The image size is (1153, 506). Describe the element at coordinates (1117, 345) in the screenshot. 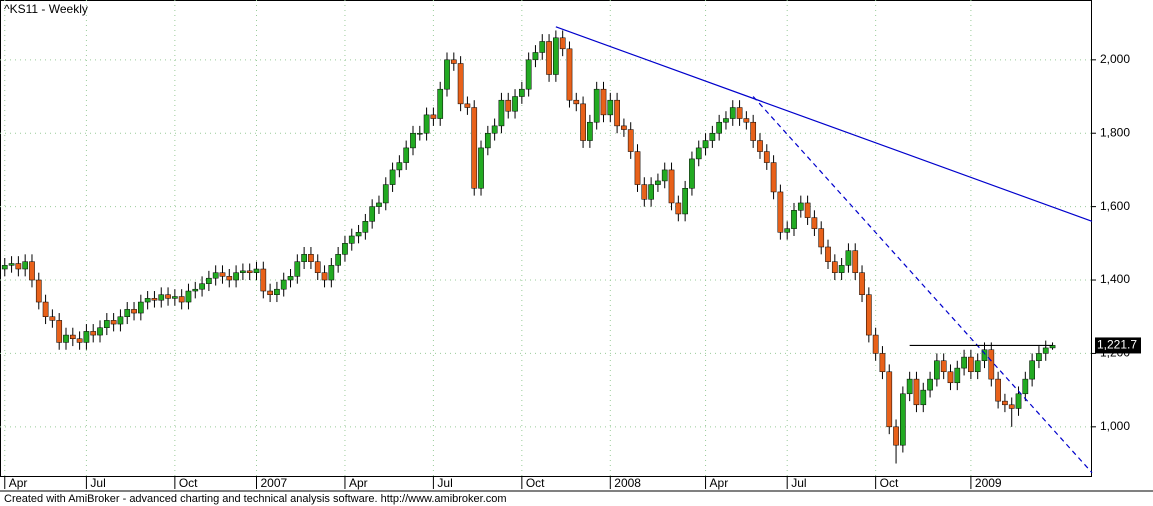

I see `last-value-label: 1,221.7` at that location.